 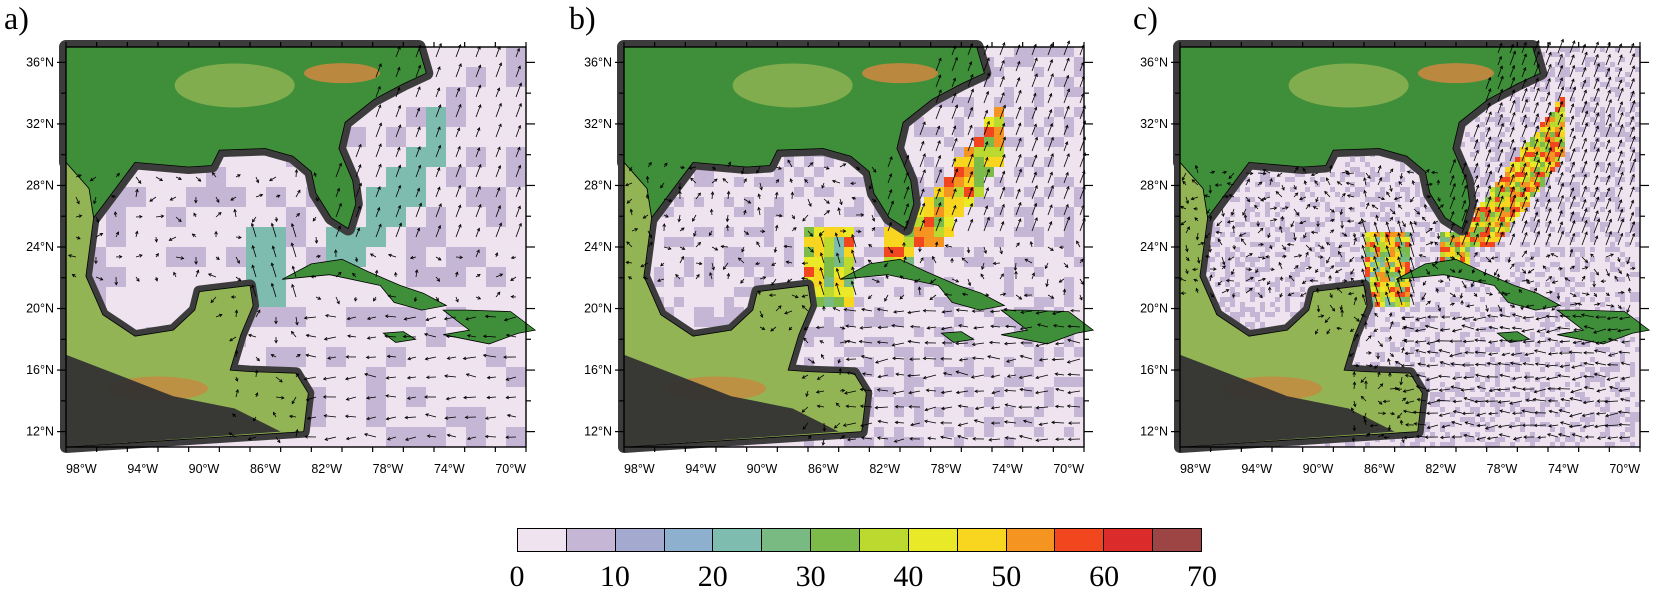 What do you see at coordinates (16, 18) in the screenshot?
I see `panel-label-a: a)` at bounding box center [16, 18].